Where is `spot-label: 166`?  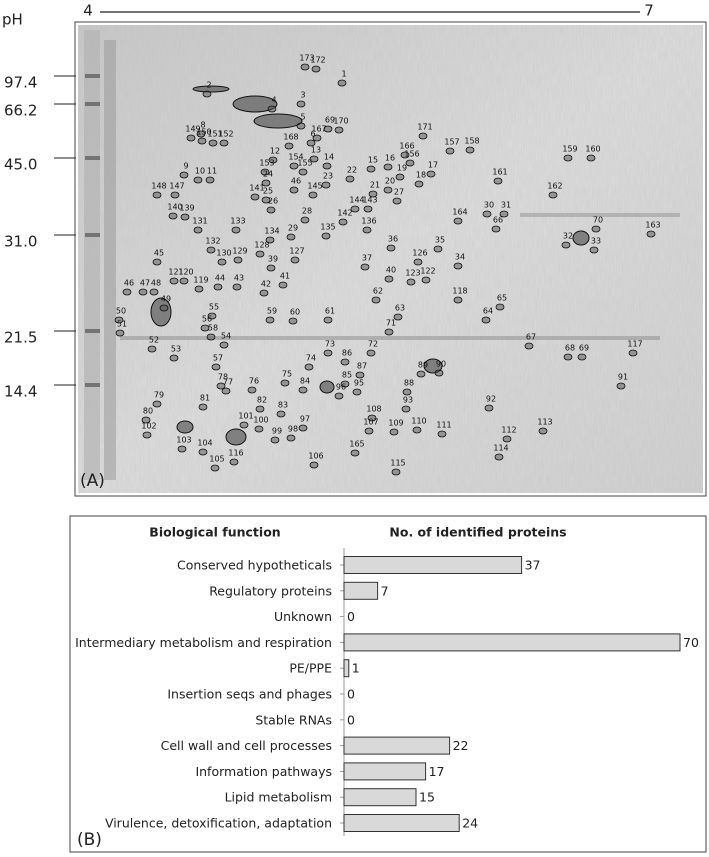 spot-label: 166 is located at coordinates (406, 146).